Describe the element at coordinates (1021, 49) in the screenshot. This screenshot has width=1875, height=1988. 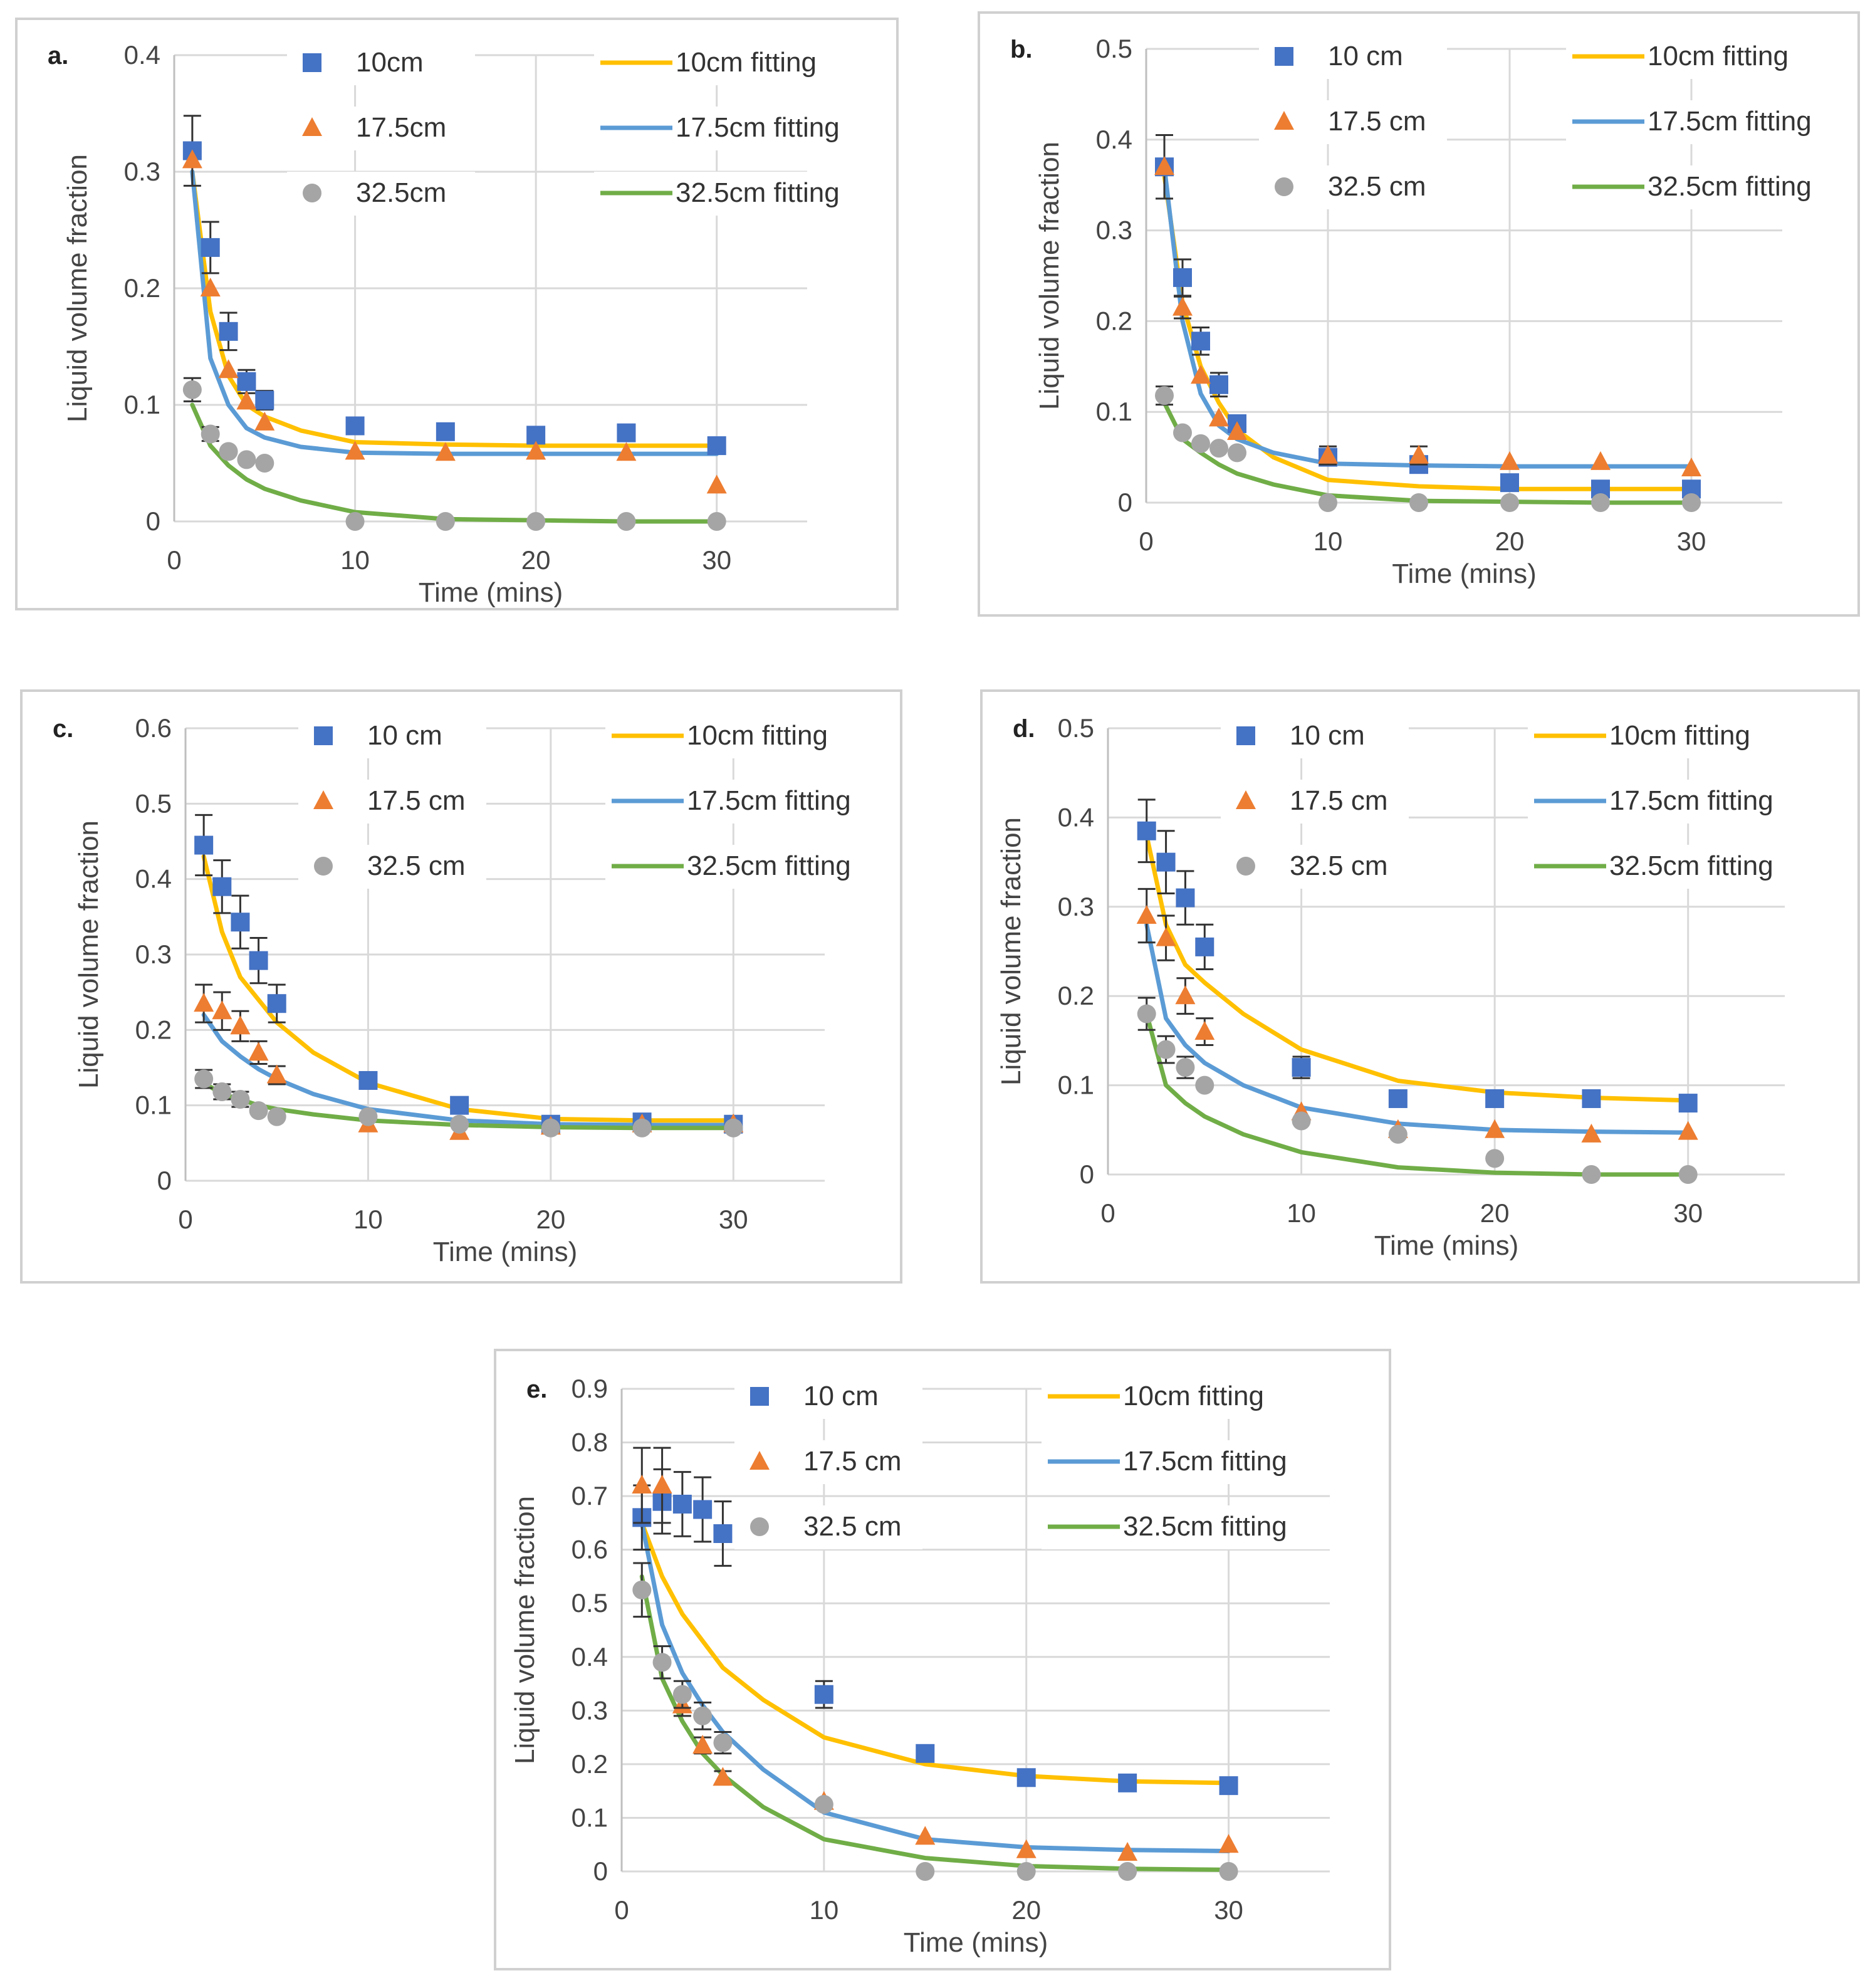
I see `panel-label: b.` at that location.